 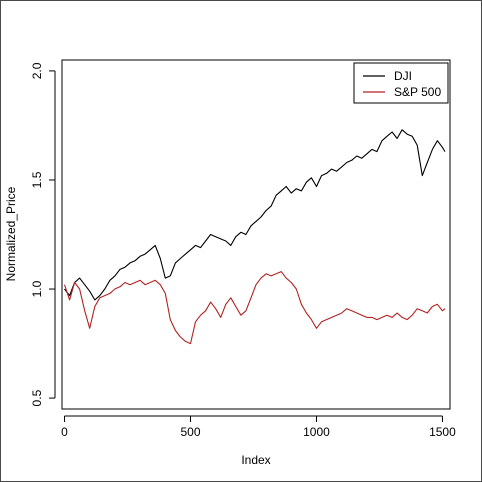 I want to click on y-axis-label: Normalized_Price, so click(x=11, y=233).